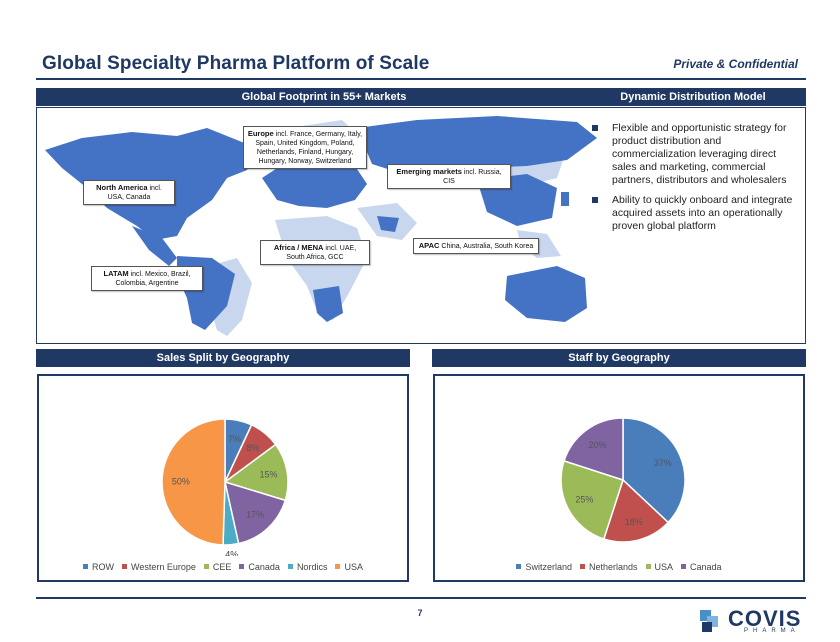  I want to click on legend-item: CEE, so click(217, 567).